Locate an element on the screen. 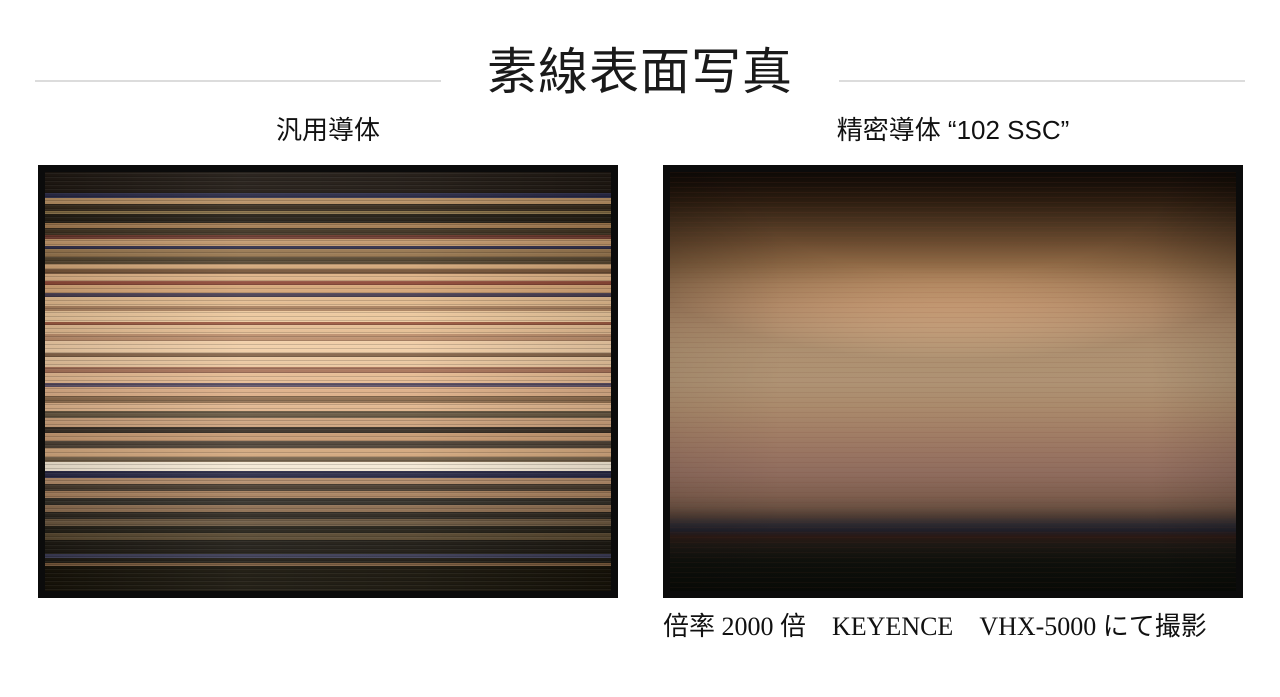  header: 素線表面写真 is located at coordinates (640, 72).